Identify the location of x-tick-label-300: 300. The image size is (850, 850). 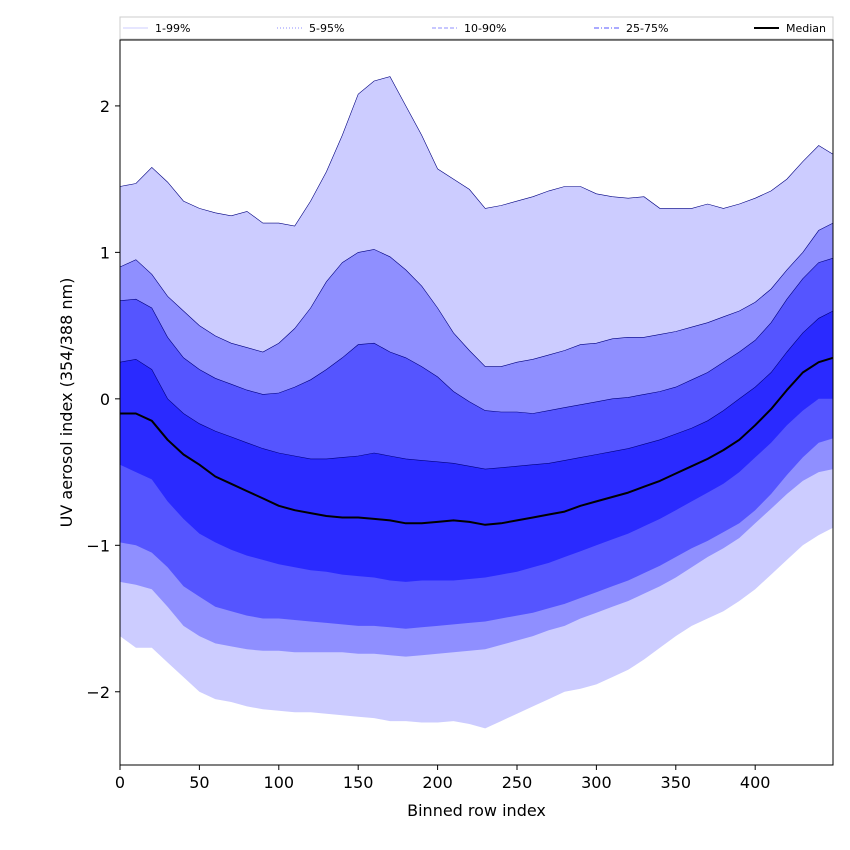
(596, 782).